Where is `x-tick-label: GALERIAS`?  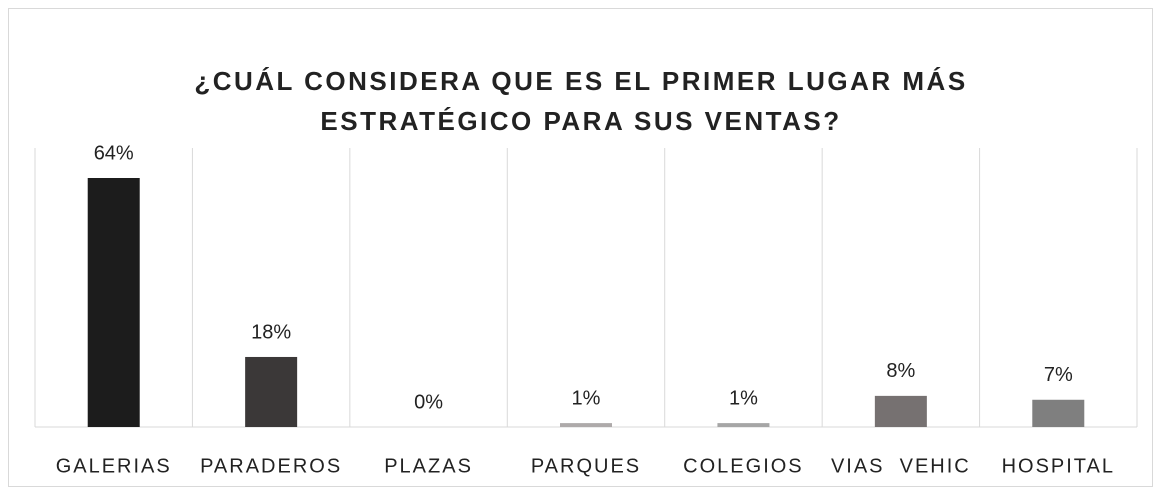
x-tick-label: GALERIAS is located at coordinates (114, 466).